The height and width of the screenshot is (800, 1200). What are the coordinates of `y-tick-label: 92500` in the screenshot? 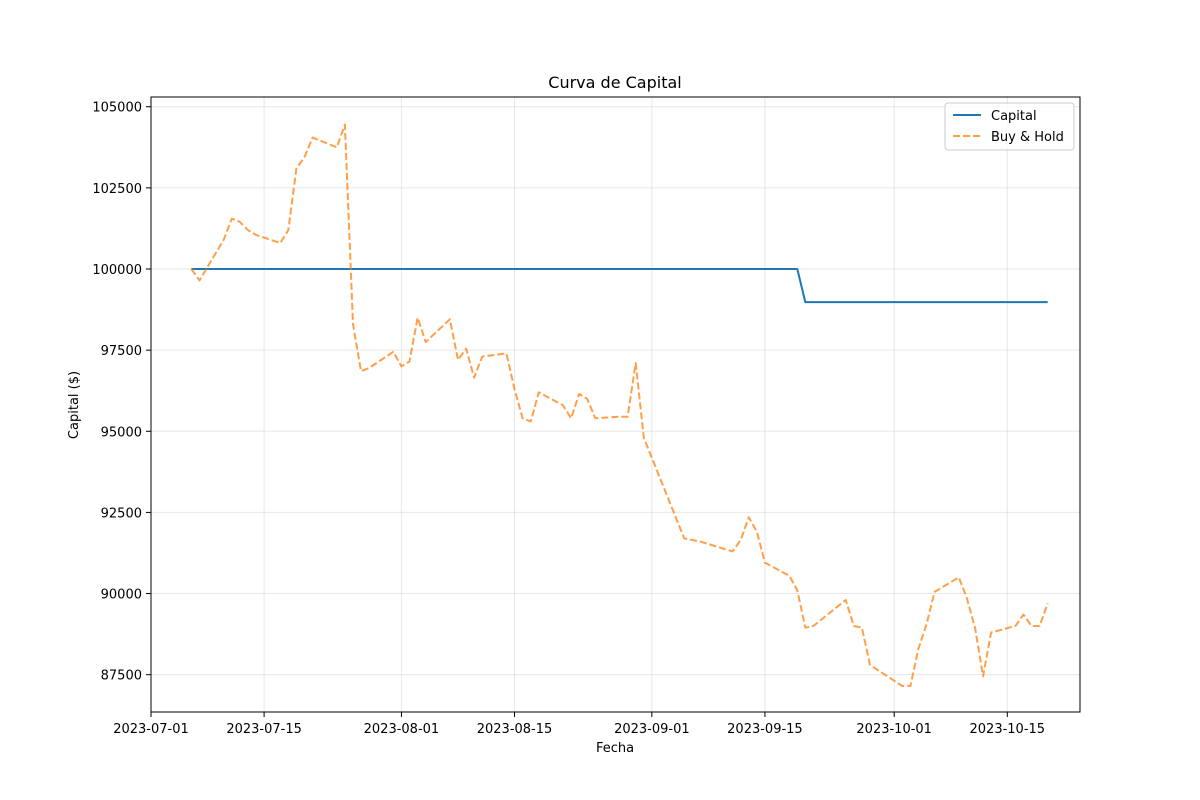 It's located at (121, 513).